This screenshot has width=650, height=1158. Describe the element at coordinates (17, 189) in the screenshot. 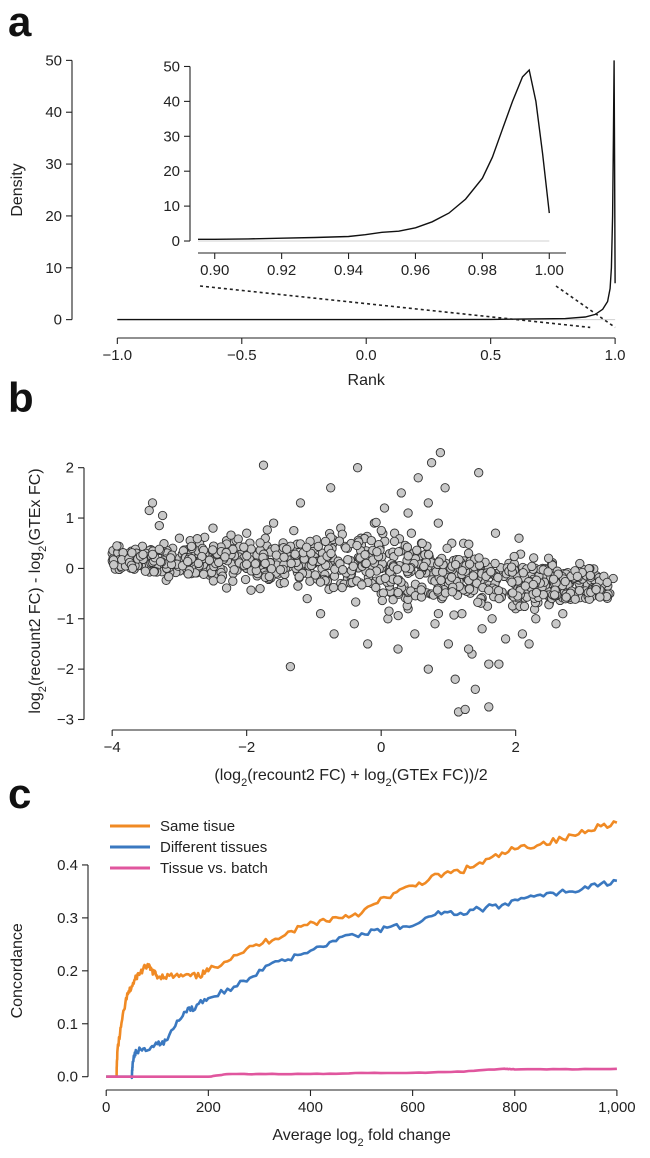

I see `panel-a-y-axis-title: Density` at that location.